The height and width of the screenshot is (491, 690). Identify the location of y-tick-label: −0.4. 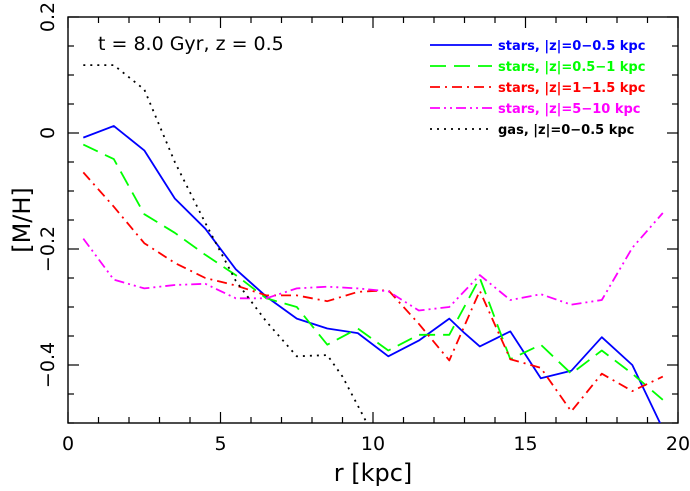
(48, 365).